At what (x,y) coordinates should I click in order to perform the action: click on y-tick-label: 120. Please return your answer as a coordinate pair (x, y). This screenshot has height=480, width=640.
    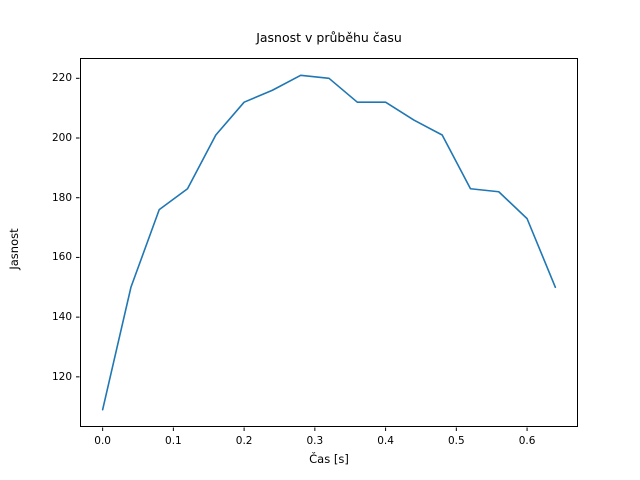
    Looking at the image, I should click on (61, 376).